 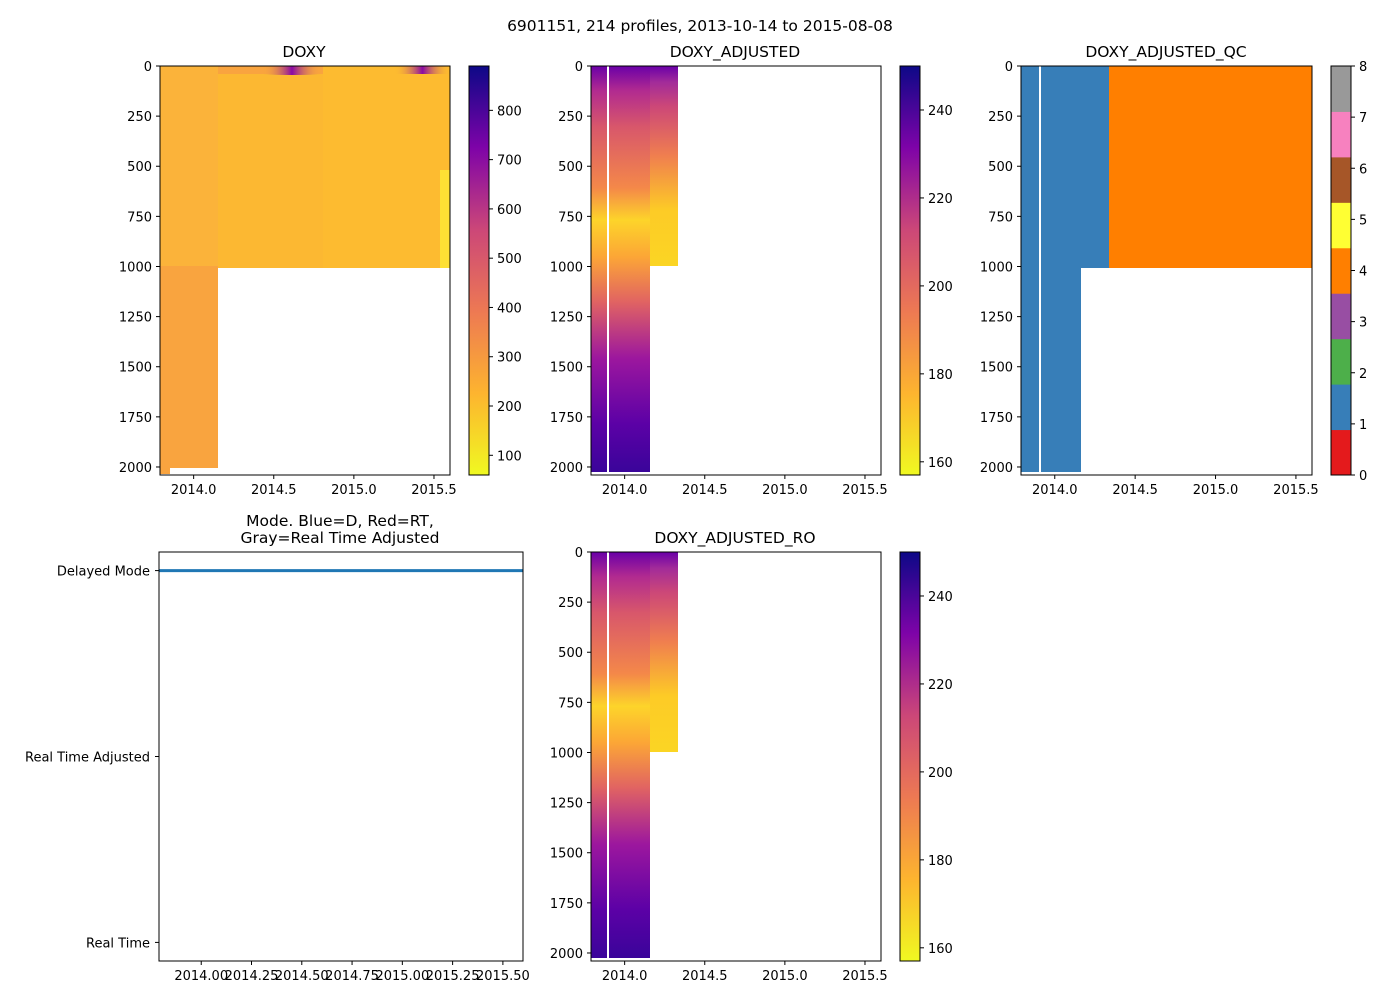 What do you see at coordinates (608, 269) in the screenshot?
I see `doxy-adjusted-gap` at bounding box center [608, 269].